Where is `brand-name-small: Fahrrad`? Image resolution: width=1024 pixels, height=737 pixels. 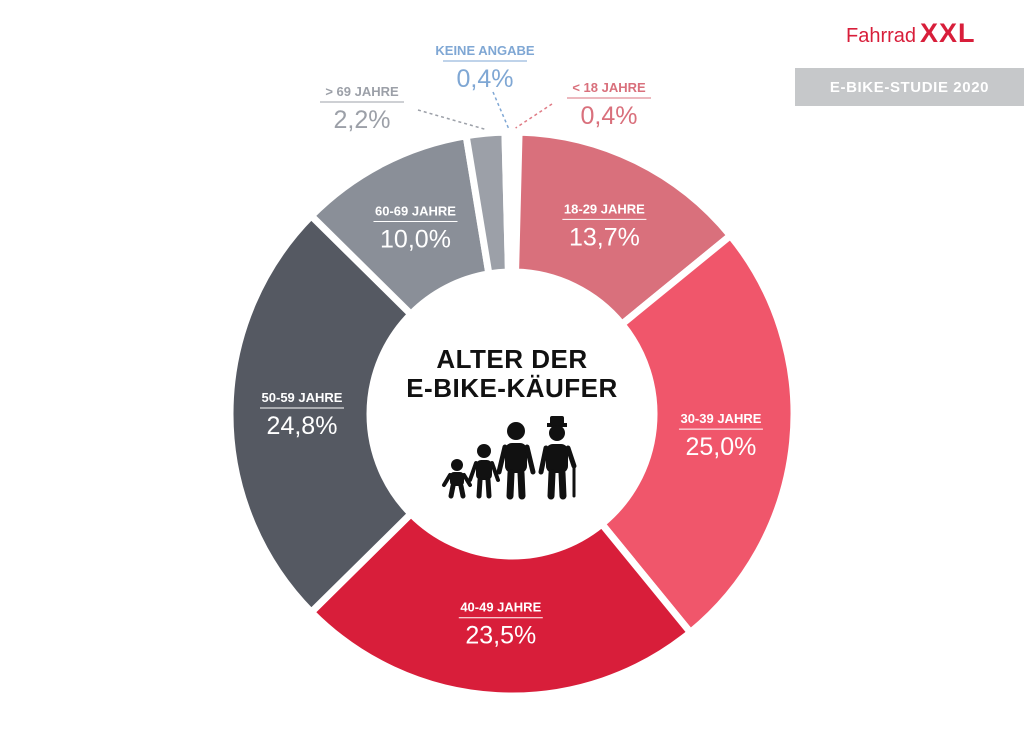
brand-name-small: Fahrrad is located at coordinates (881, 36).